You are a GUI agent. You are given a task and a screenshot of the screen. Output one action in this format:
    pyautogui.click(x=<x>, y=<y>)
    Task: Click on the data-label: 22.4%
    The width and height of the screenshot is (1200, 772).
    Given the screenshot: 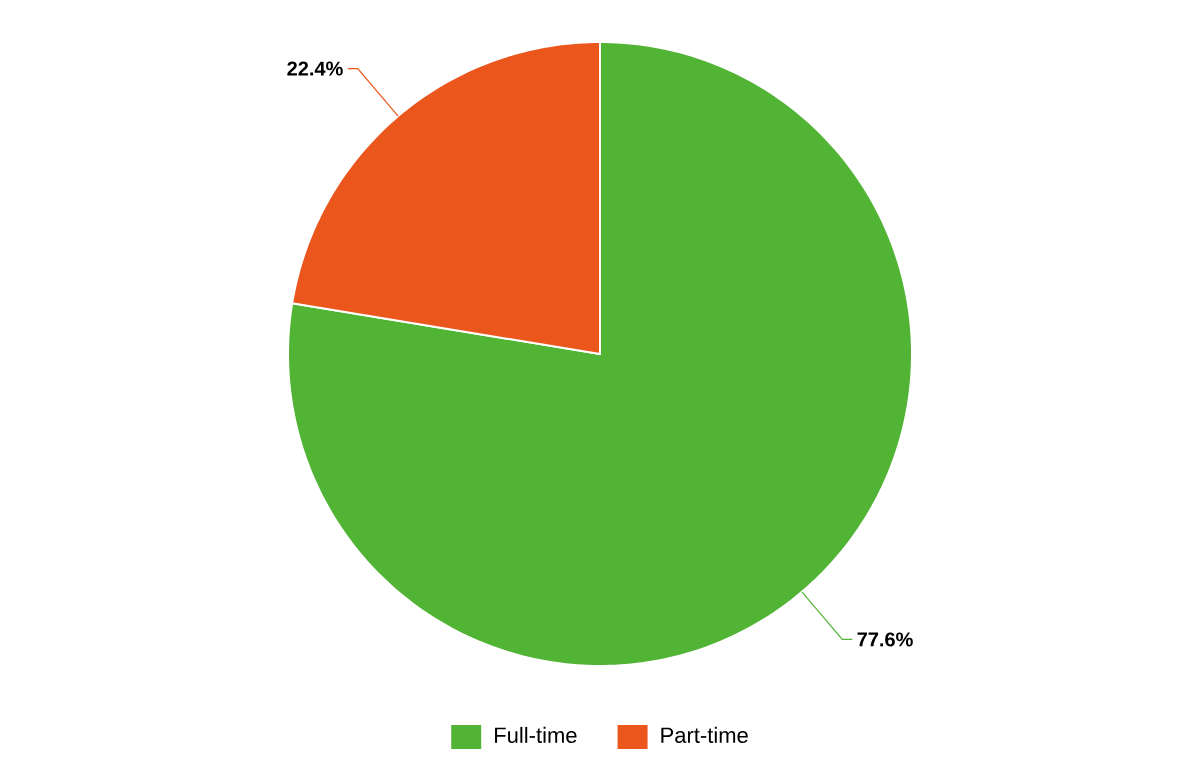 What is the action you would take?
    pyautogui.click(x=315, y=68)
    